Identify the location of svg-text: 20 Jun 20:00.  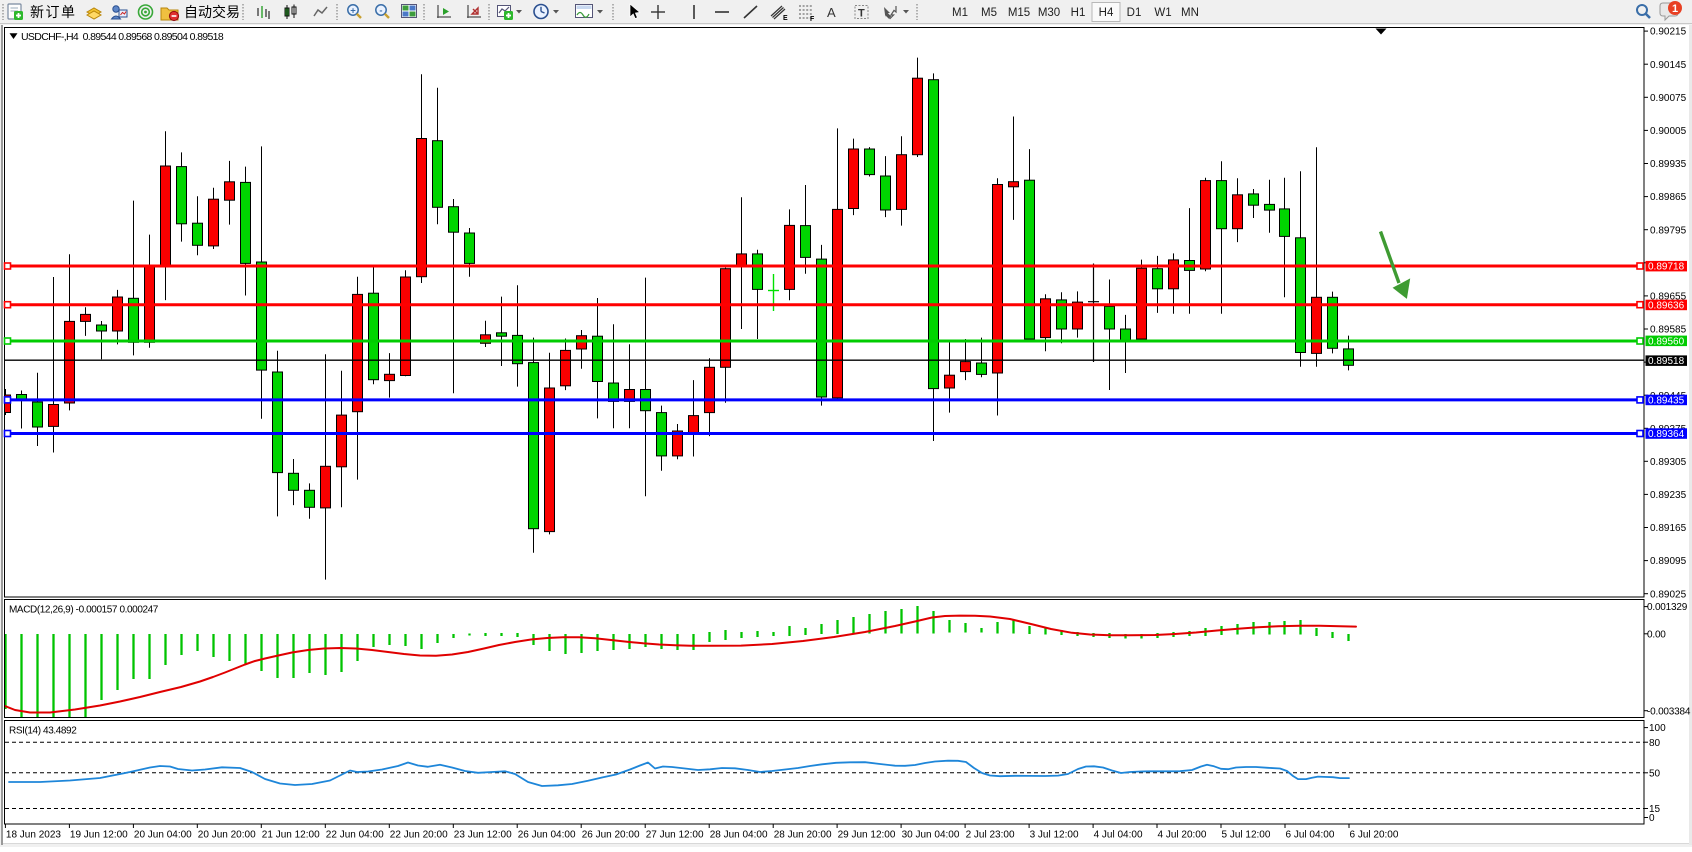
(227, 835).